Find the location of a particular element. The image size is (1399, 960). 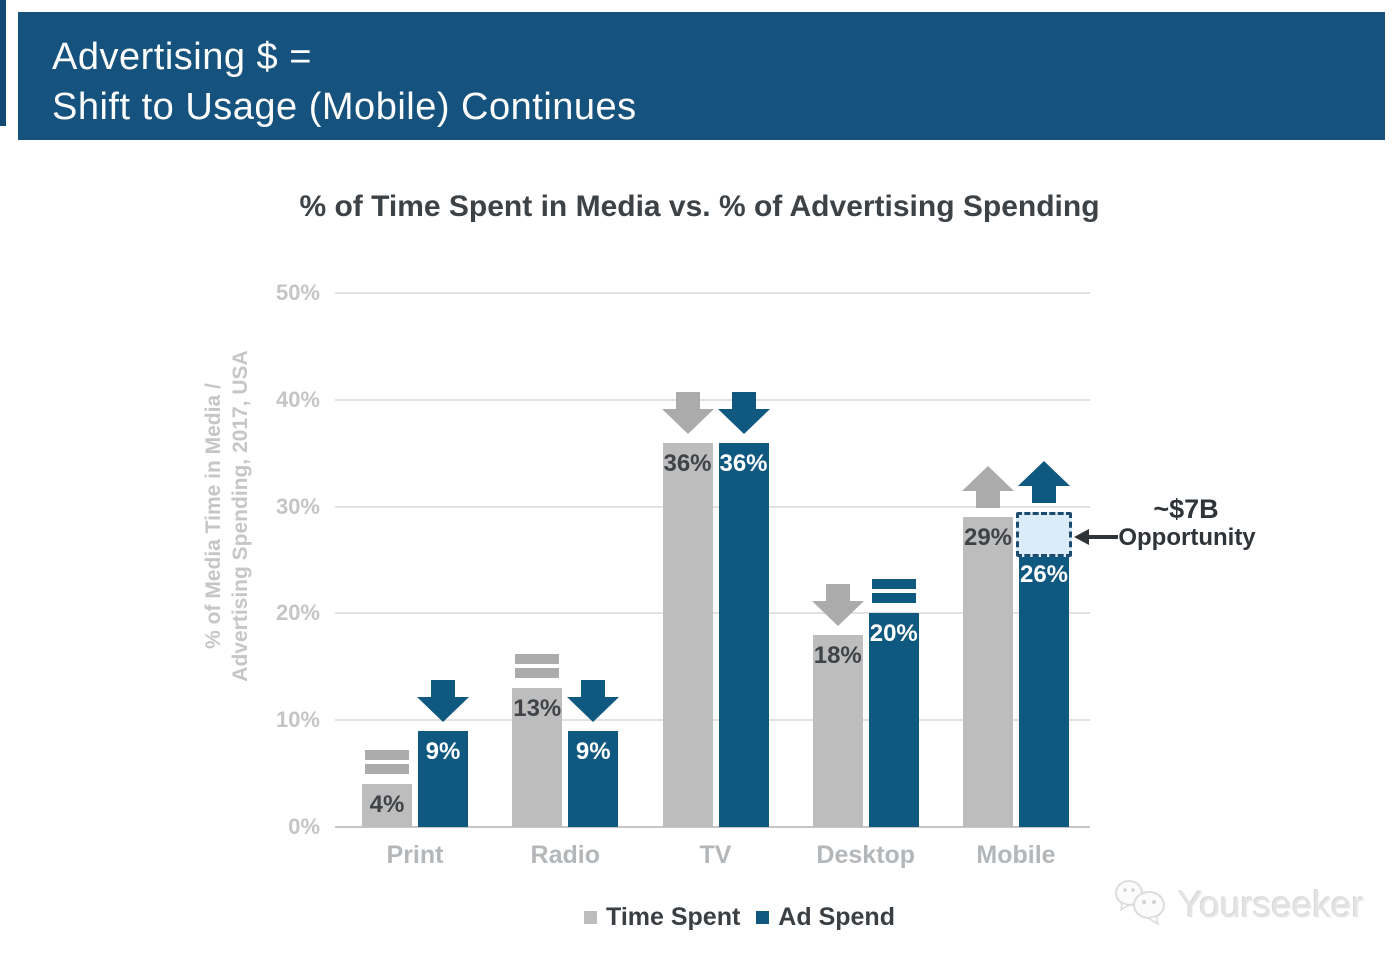

chat-bubbles-icon is located at coordinates (1141, 904).